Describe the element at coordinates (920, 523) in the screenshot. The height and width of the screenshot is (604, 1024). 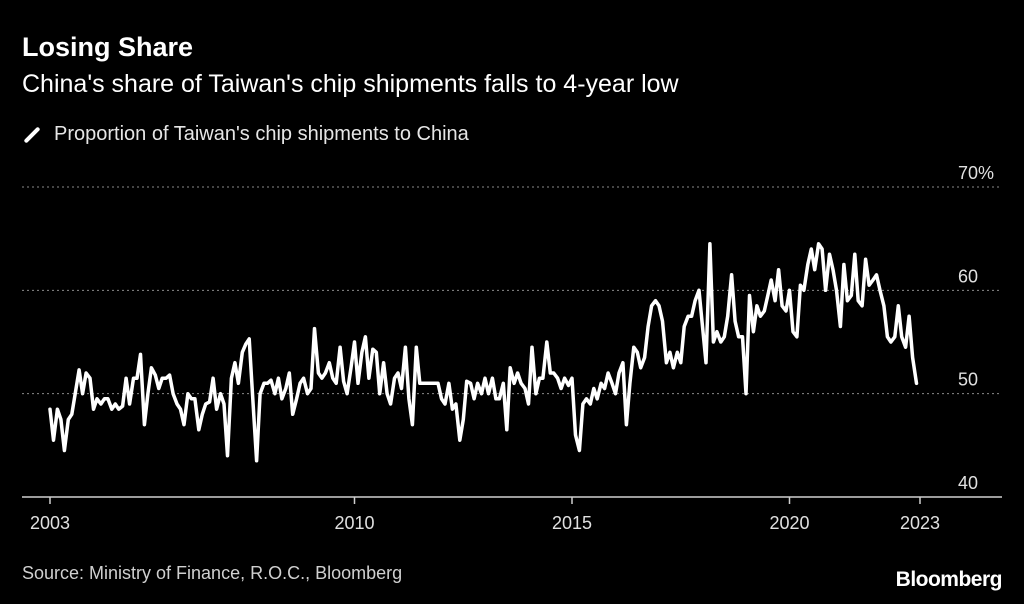
I see `x-tick-label-2023: 2023` at that location.